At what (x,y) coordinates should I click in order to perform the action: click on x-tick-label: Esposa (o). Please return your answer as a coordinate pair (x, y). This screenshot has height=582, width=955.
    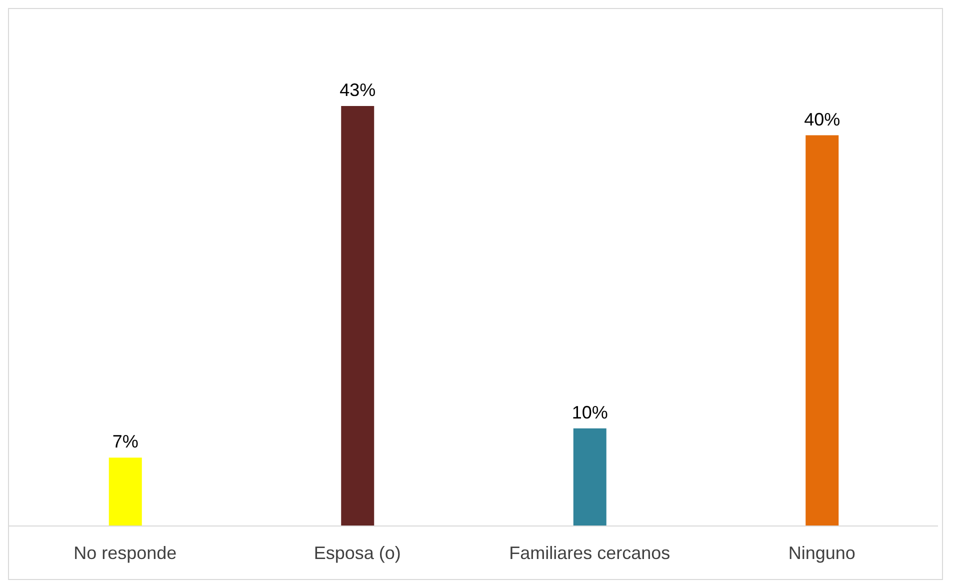
    Looking at the image, I should click on (357, 552).